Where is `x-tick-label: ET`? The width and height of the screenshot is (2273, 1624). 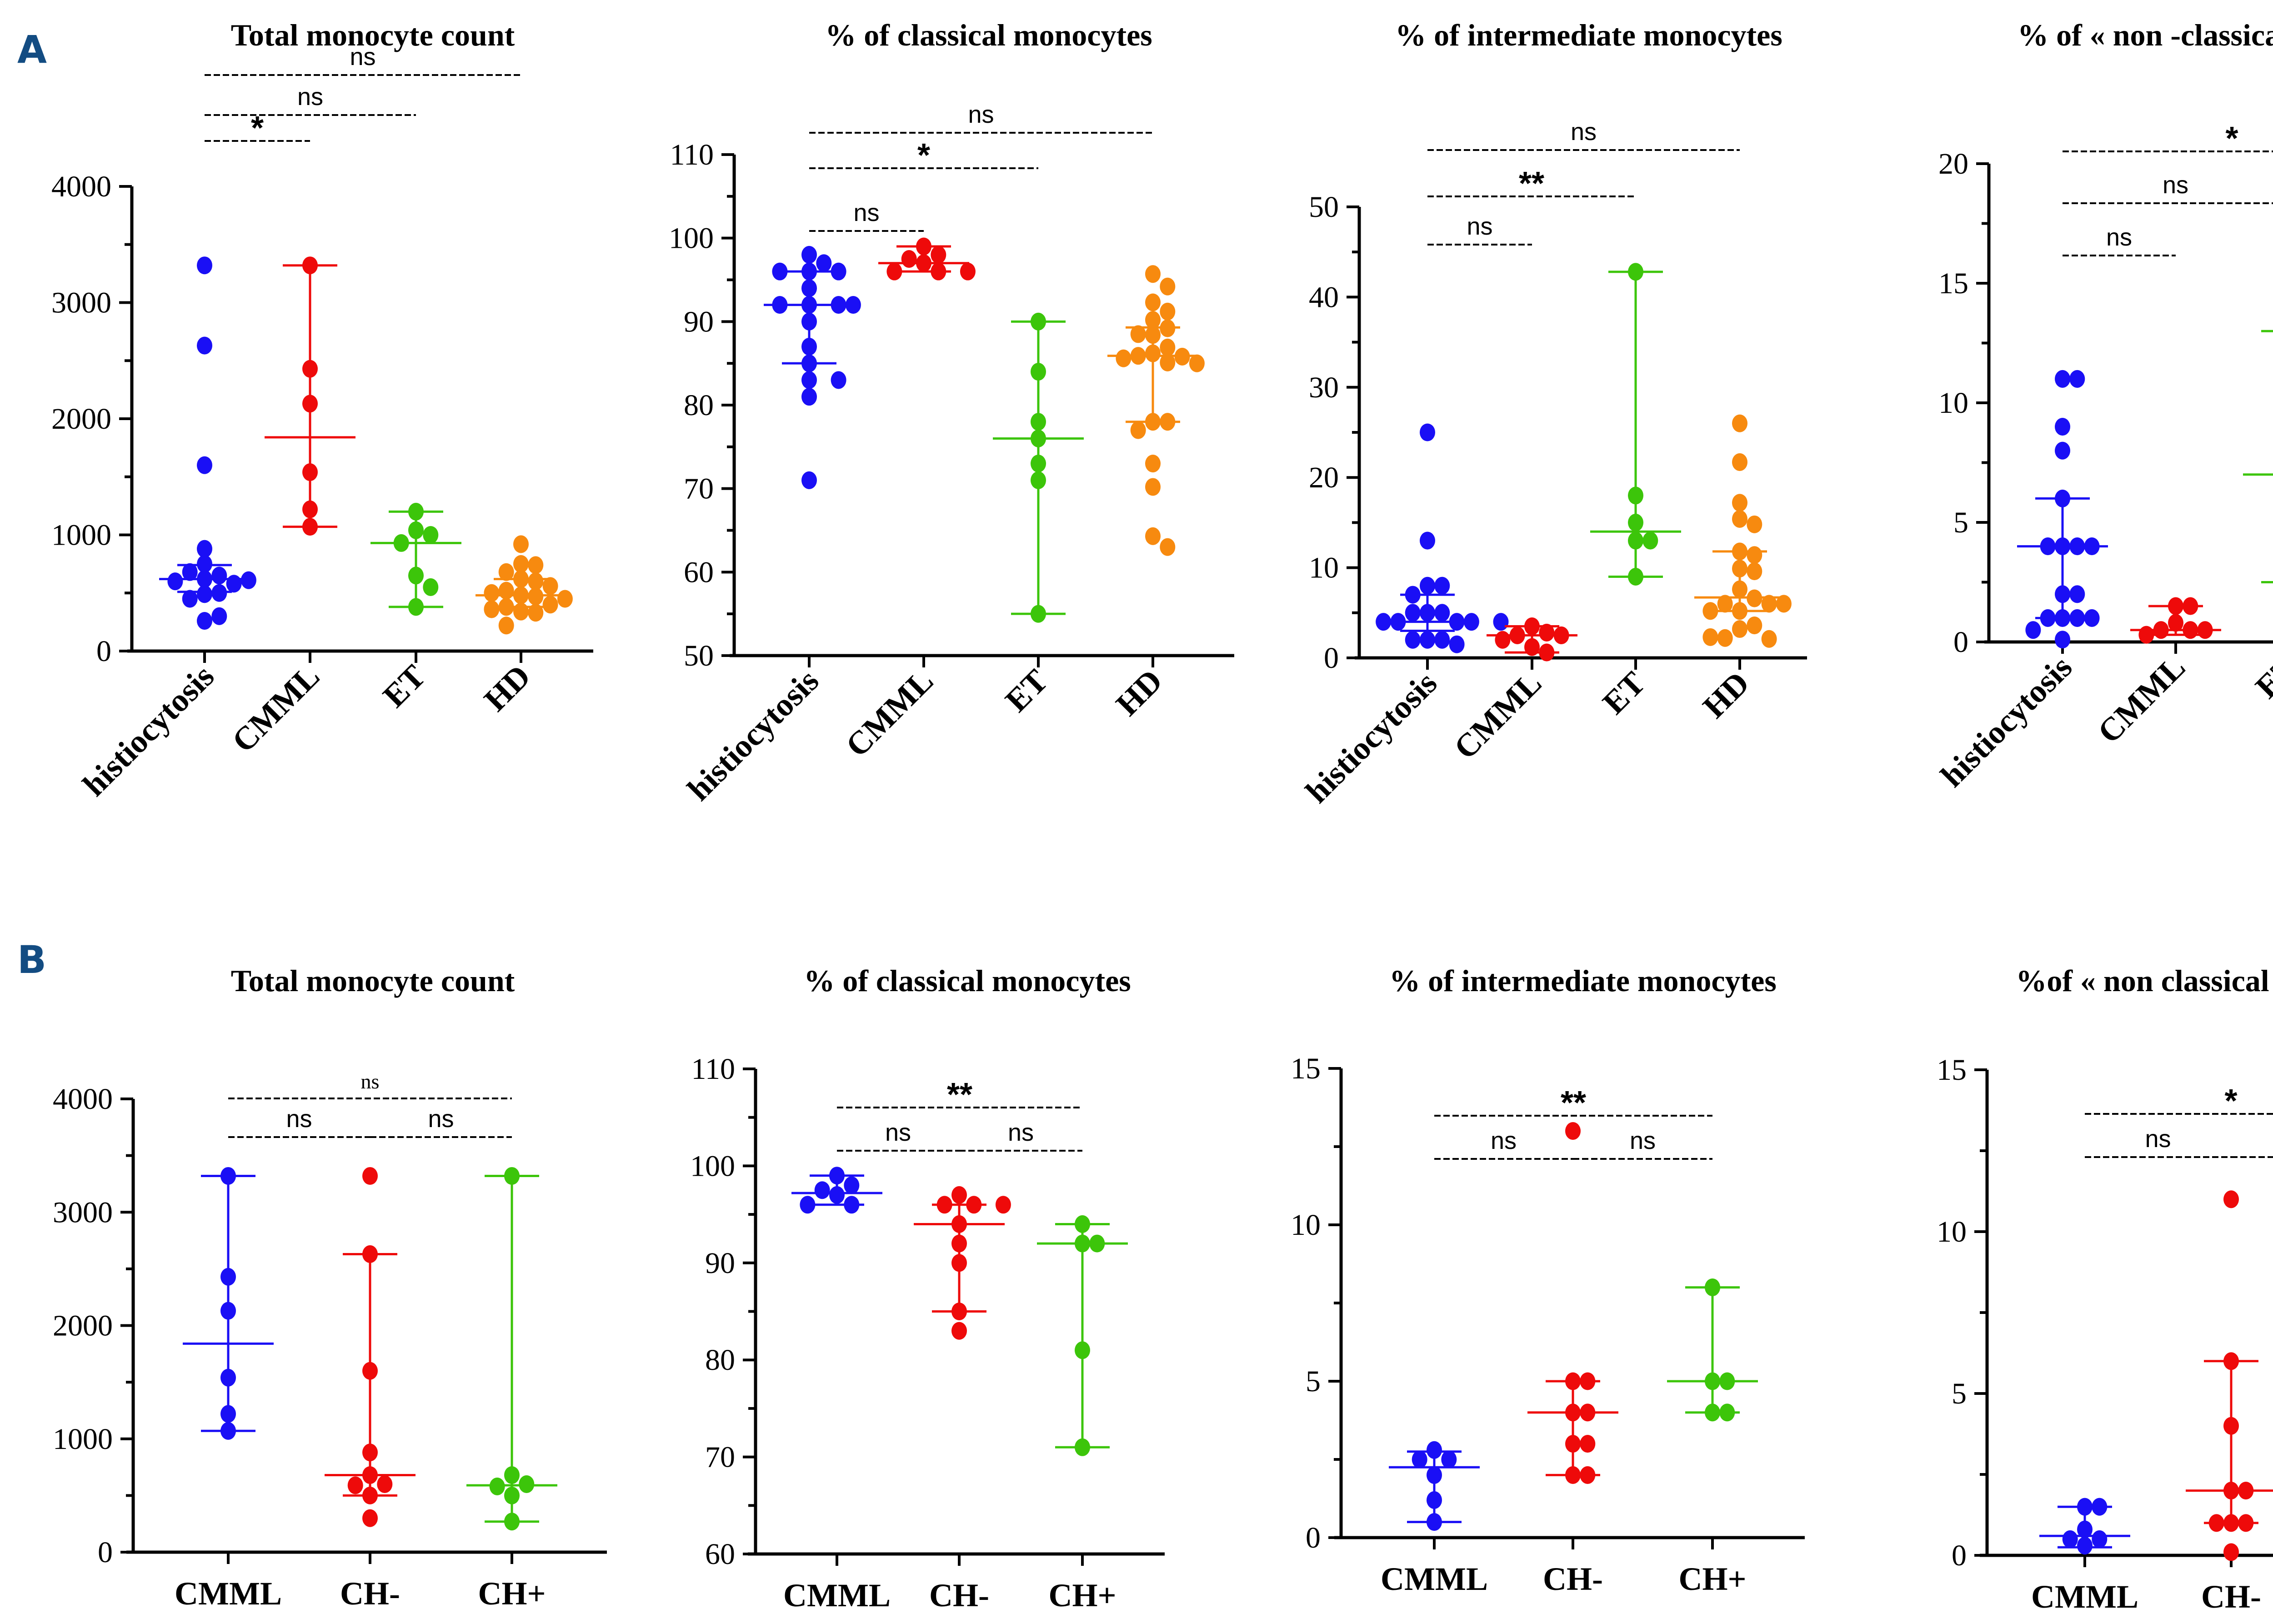
x-tick-label: ET is located at coordinates (2260, 677).